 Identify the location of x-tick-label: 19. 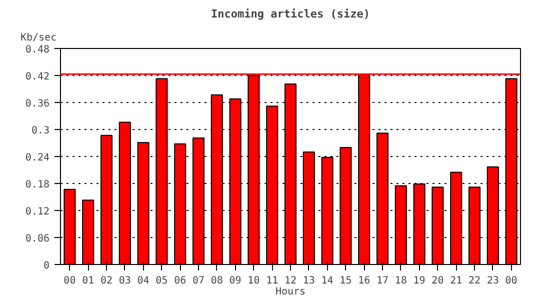
(419, 281).